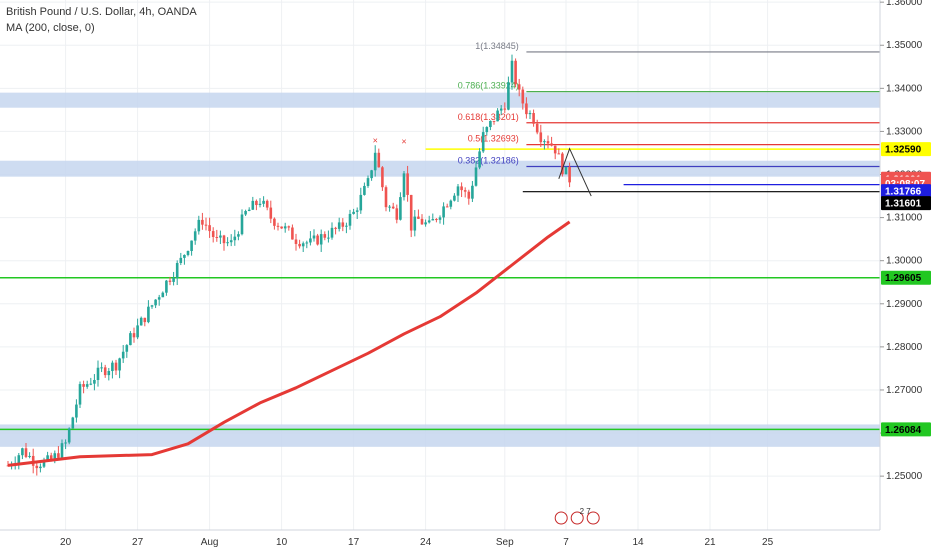  Describe the element at coordinates (768, 542) in the screenshot. I see `time-tick-label: 25` at that location.